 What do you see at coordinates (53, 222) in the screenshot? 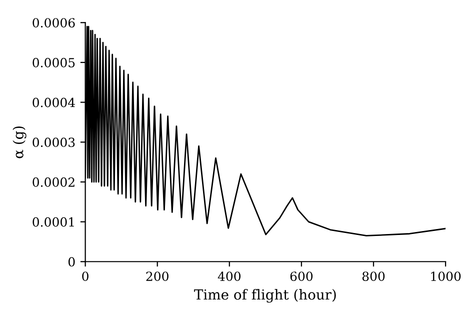
I see `y-tick-label: 0.0001` at bounding box center [53, 222].